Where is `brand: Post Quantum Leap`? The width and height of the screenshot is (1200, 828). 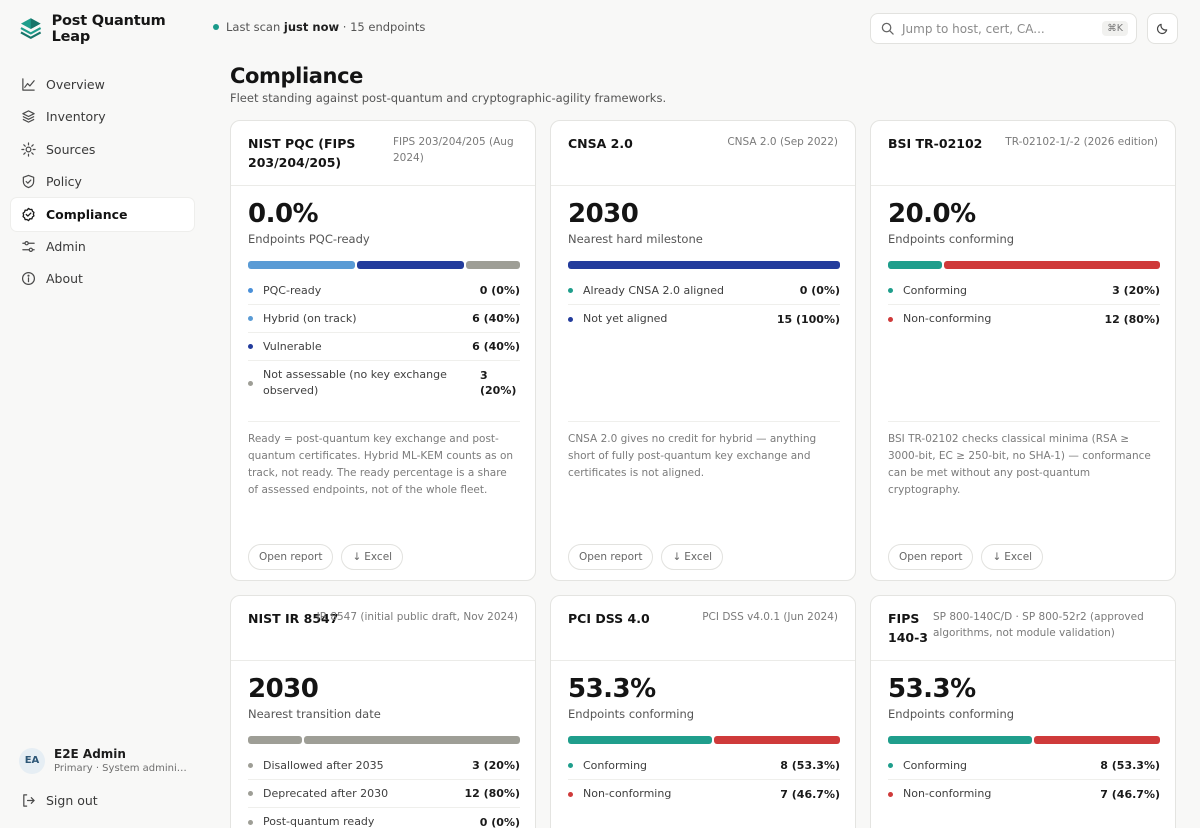 brand: Post Quantum Leap is located at coordinates (112, 29).